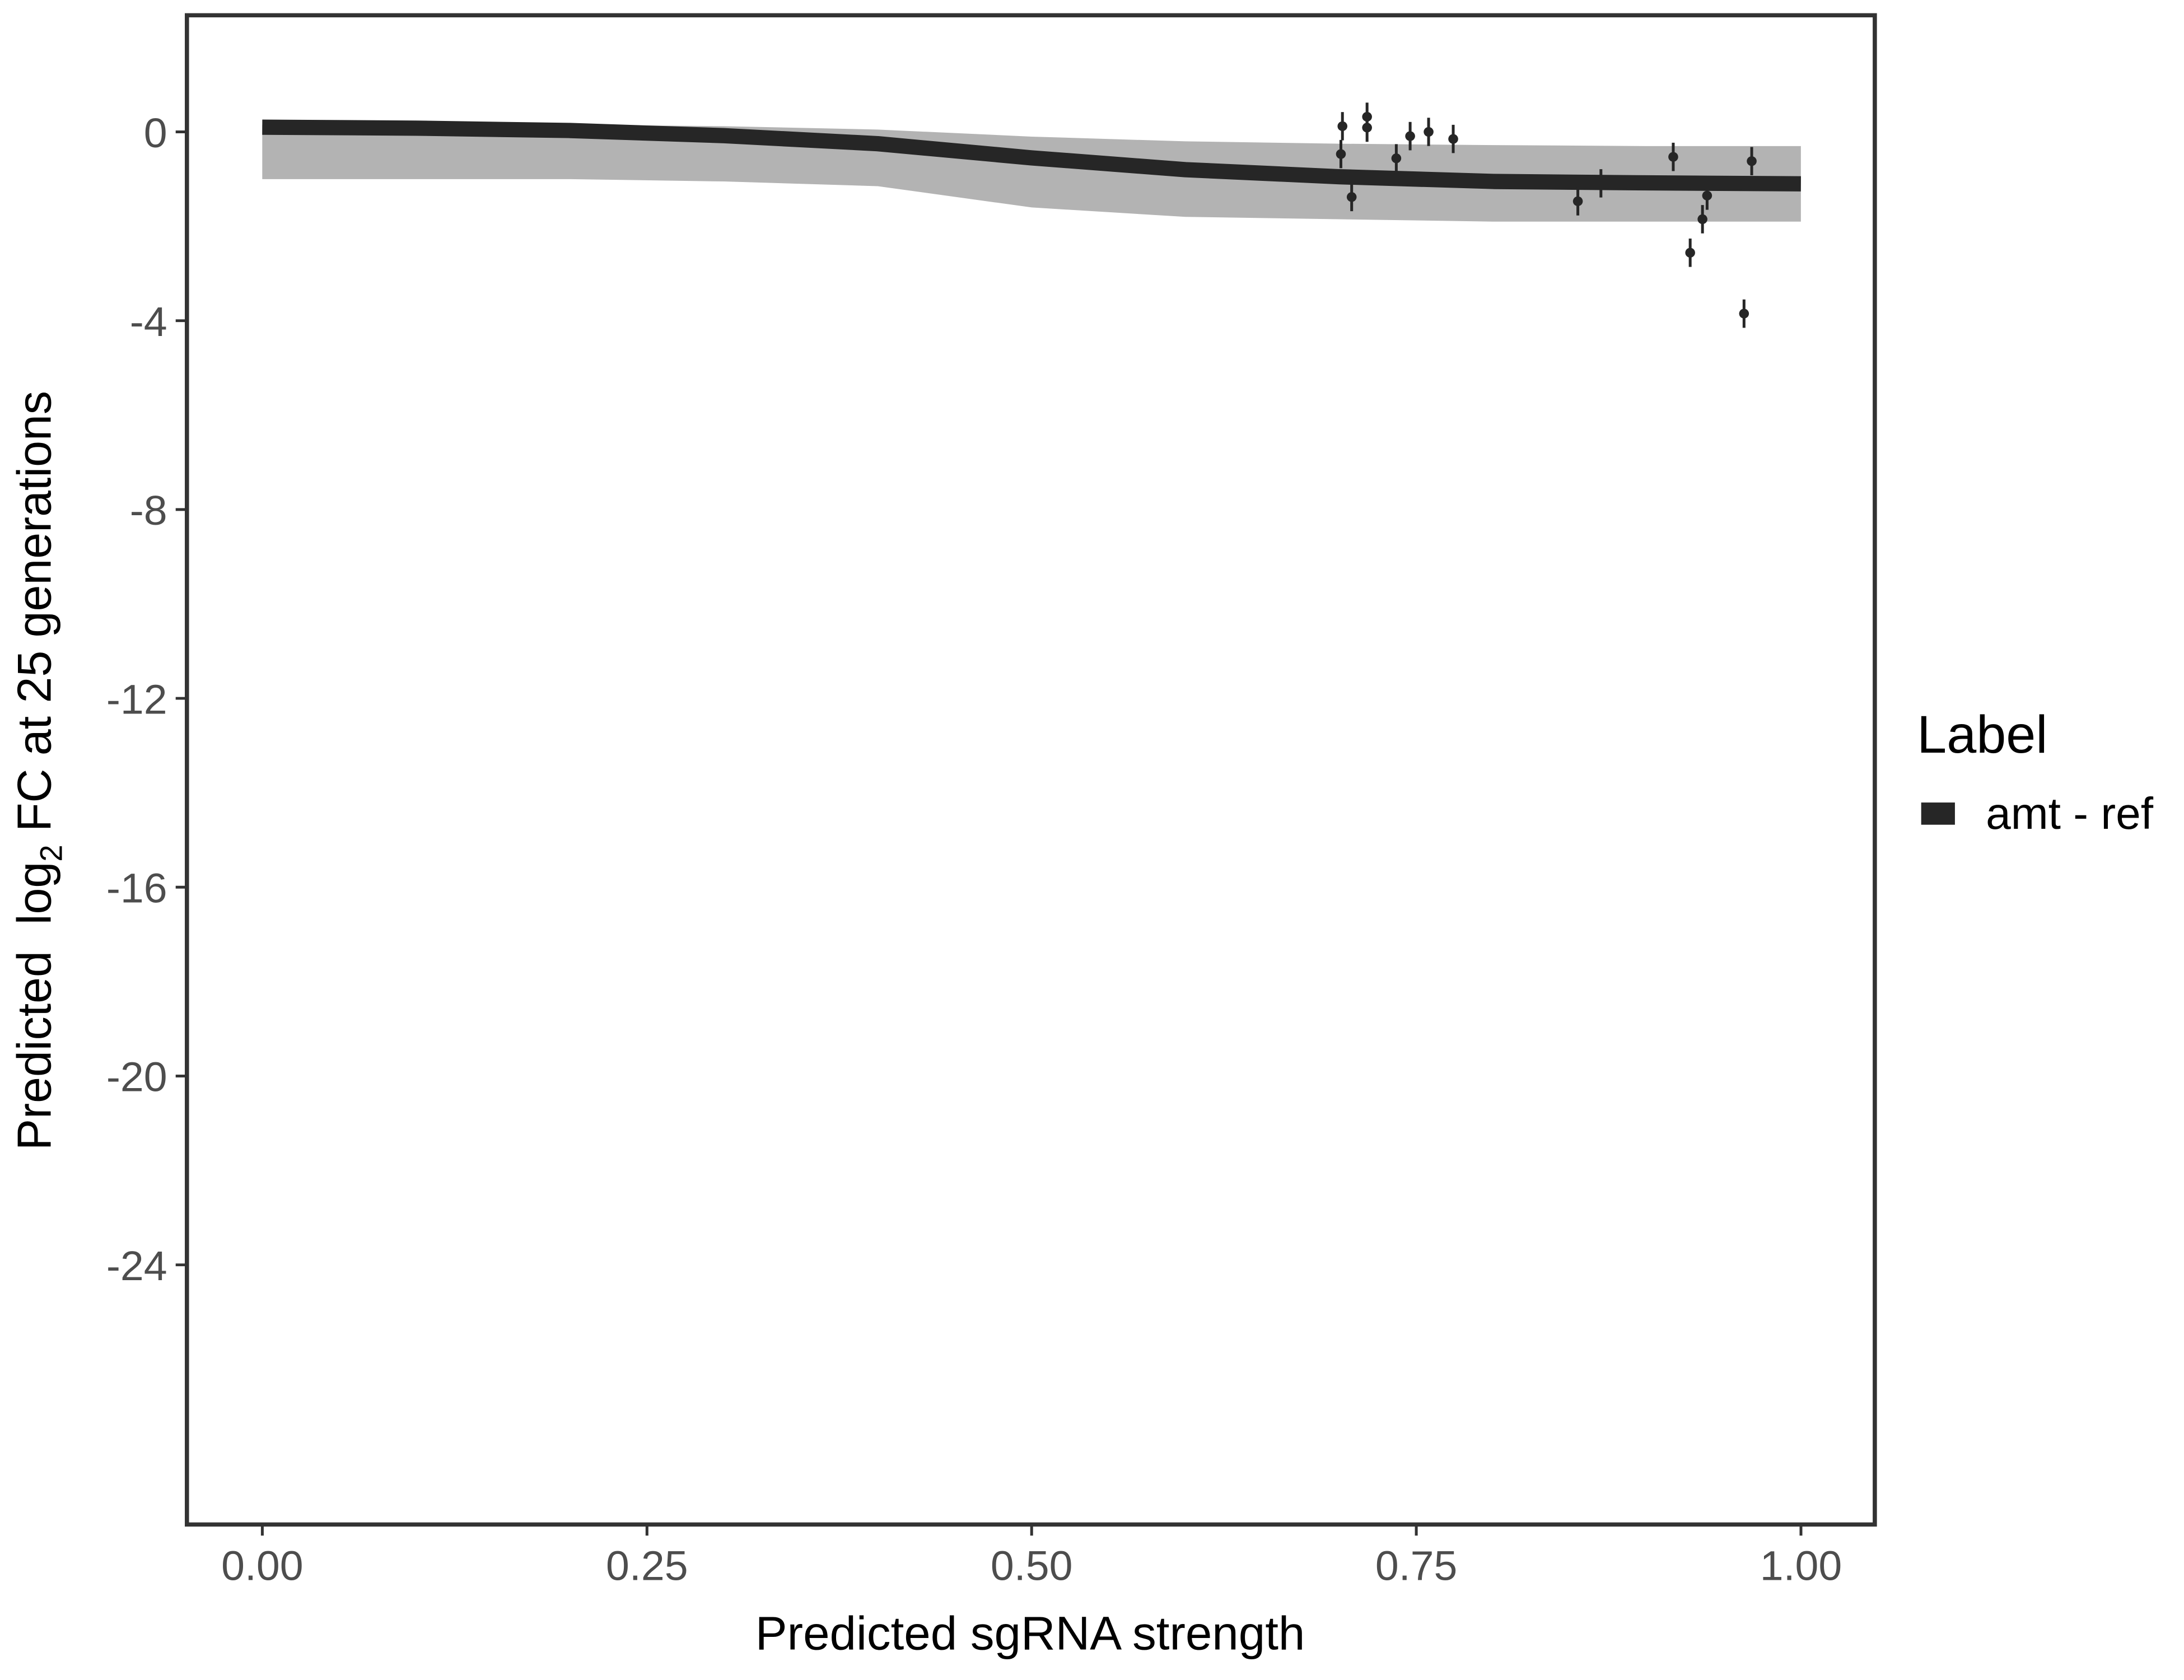  I want to click on legend-label: amt - ref, so click(2070, 814).